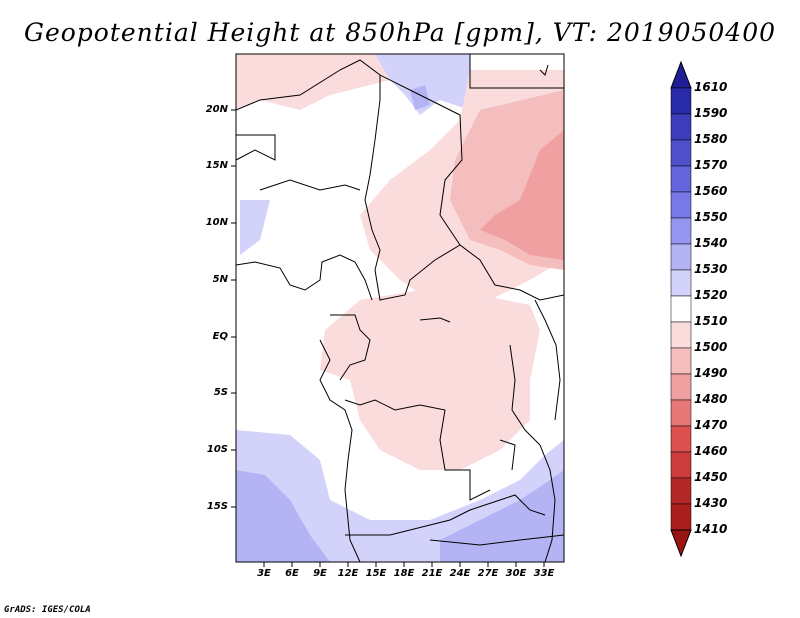 The width and height of the screenshot is (800, 618). What do you see at coordinates (711, 321) in the screenshot?
I see `colorbar-label-1510: 1510` at bounding box center [711, 321].